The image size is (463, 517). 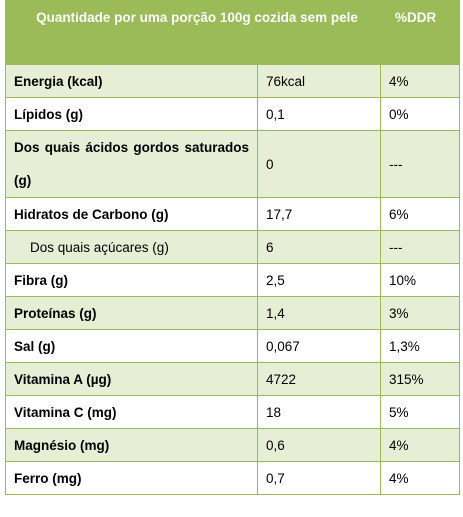 I want to click on table-row: Fibra (g) 2,5 10%, so click(x=232, y=280).